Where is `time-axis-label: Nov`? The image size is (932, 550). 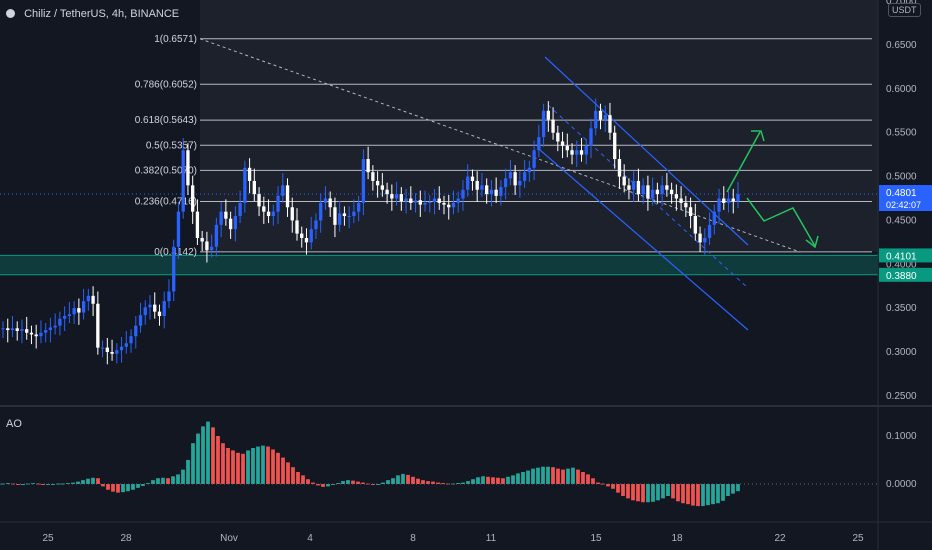
time-axis-label: Nov is located at coordinates (229, 538).